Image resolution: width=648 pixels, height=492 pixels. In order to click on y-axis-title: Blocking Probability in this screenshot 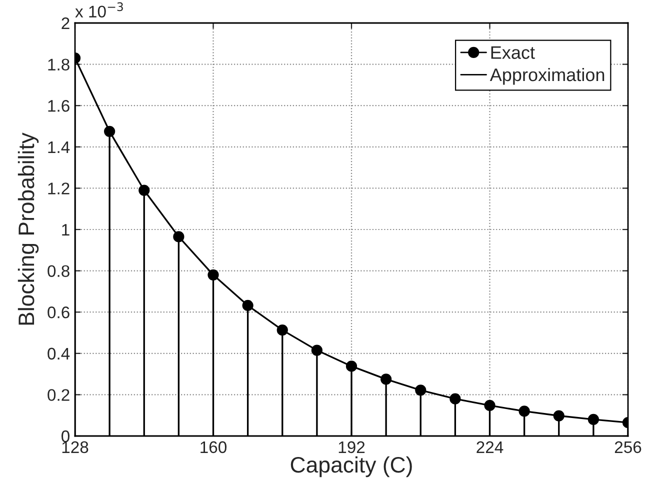, I will do `click(28, 228)`.